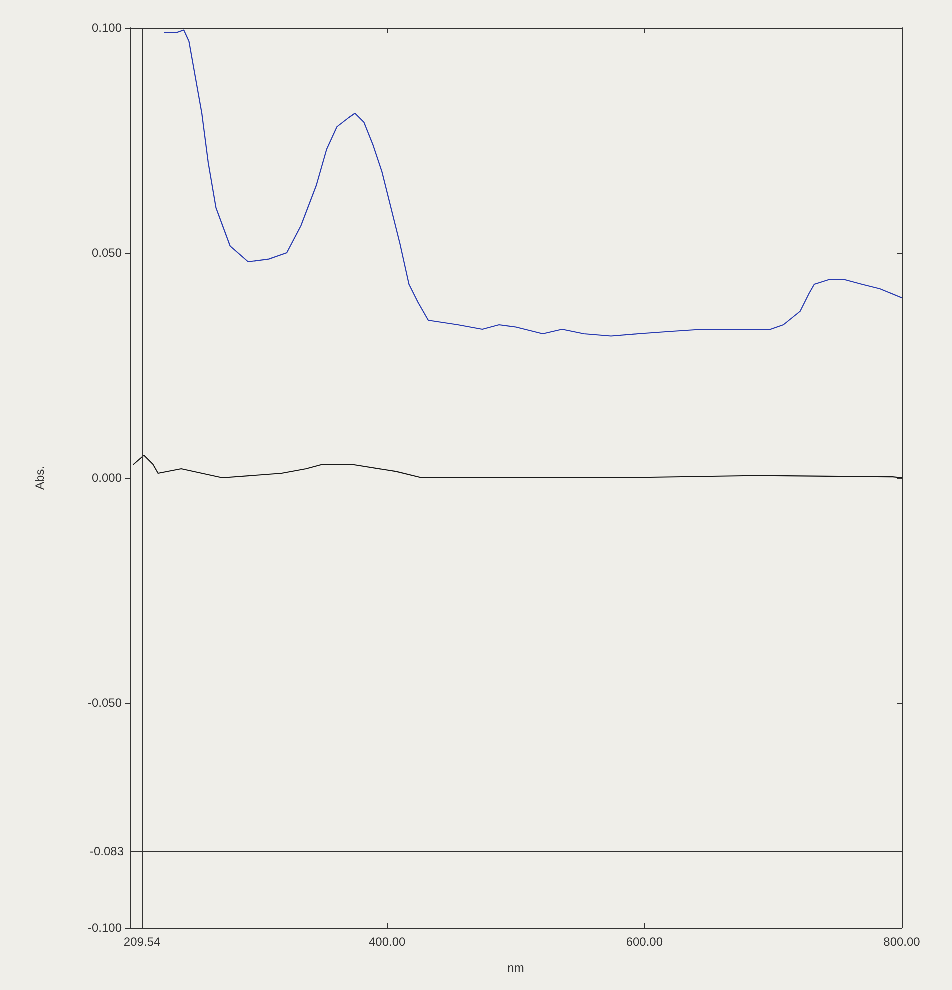 The height and width of the screenshot is (990, 952). Describe the element at coordinates (387, 942) in the screenshot. I see `x-tick-label: 400.00` at that location.